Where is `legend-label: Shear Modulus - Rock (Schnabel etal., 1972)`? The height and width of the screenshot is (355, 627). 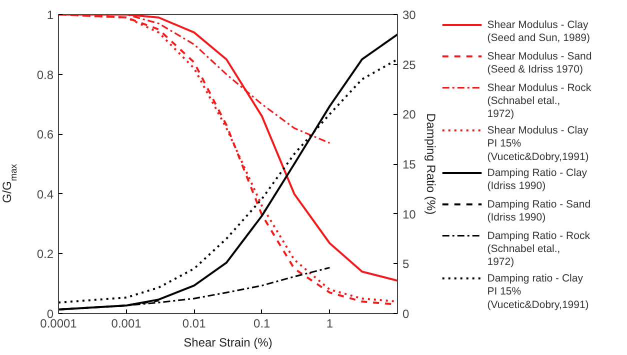 legend-label: Shear Modulus - Rock (Schnabel etal., 1972) is located at coordinates (539, 101).